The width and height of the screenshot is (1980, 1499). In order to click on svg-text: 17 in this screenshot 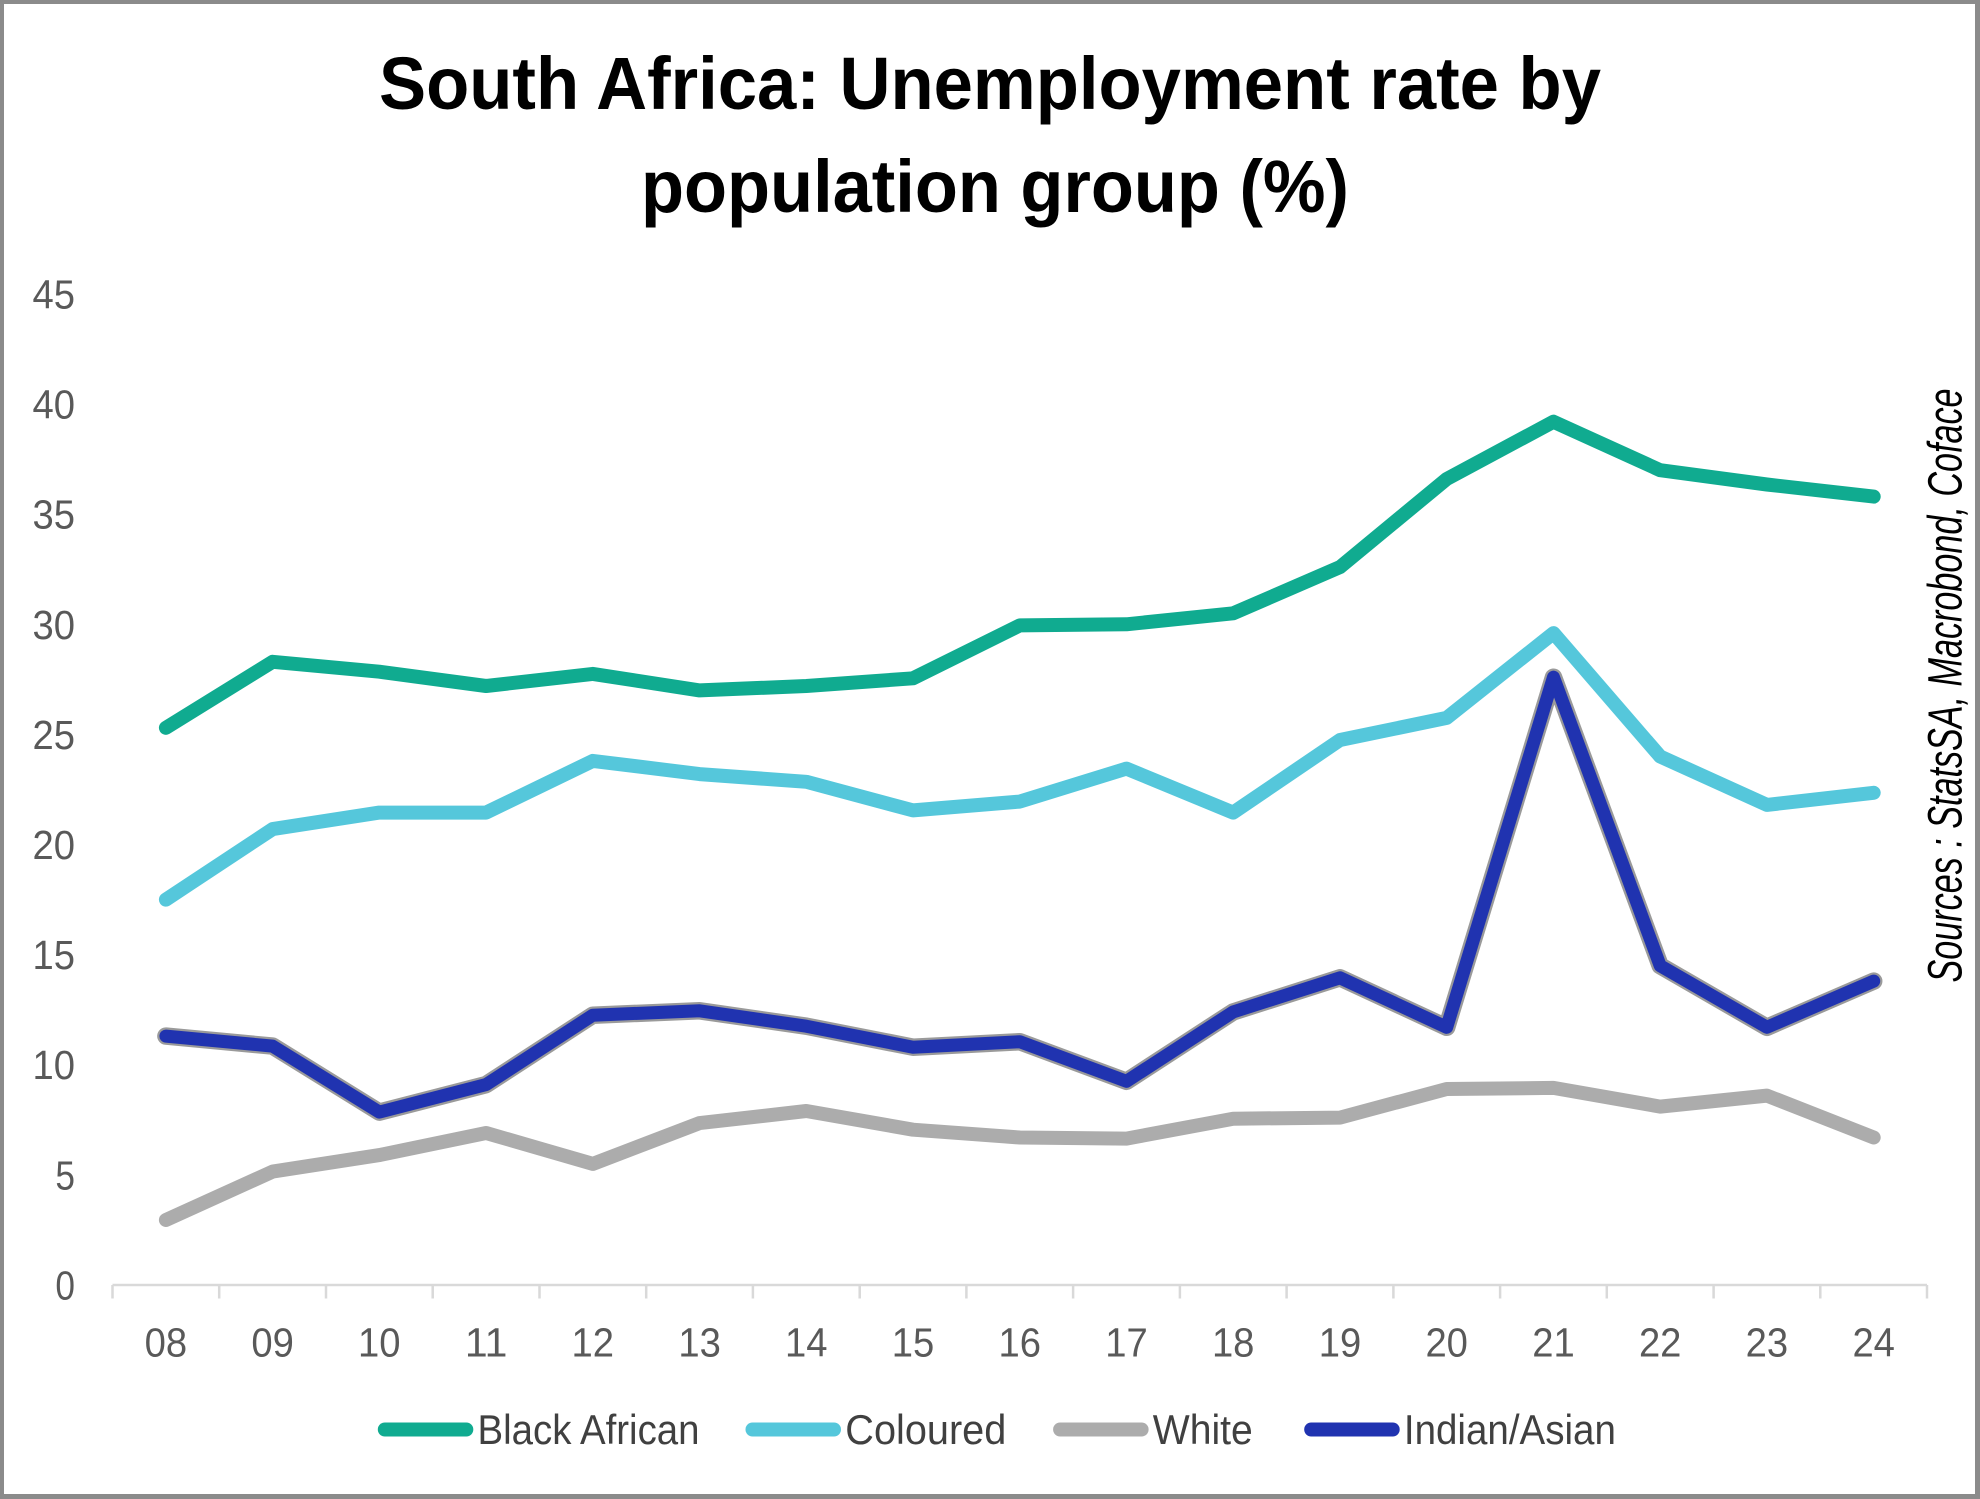, I will do `click(1126, 1342)`.